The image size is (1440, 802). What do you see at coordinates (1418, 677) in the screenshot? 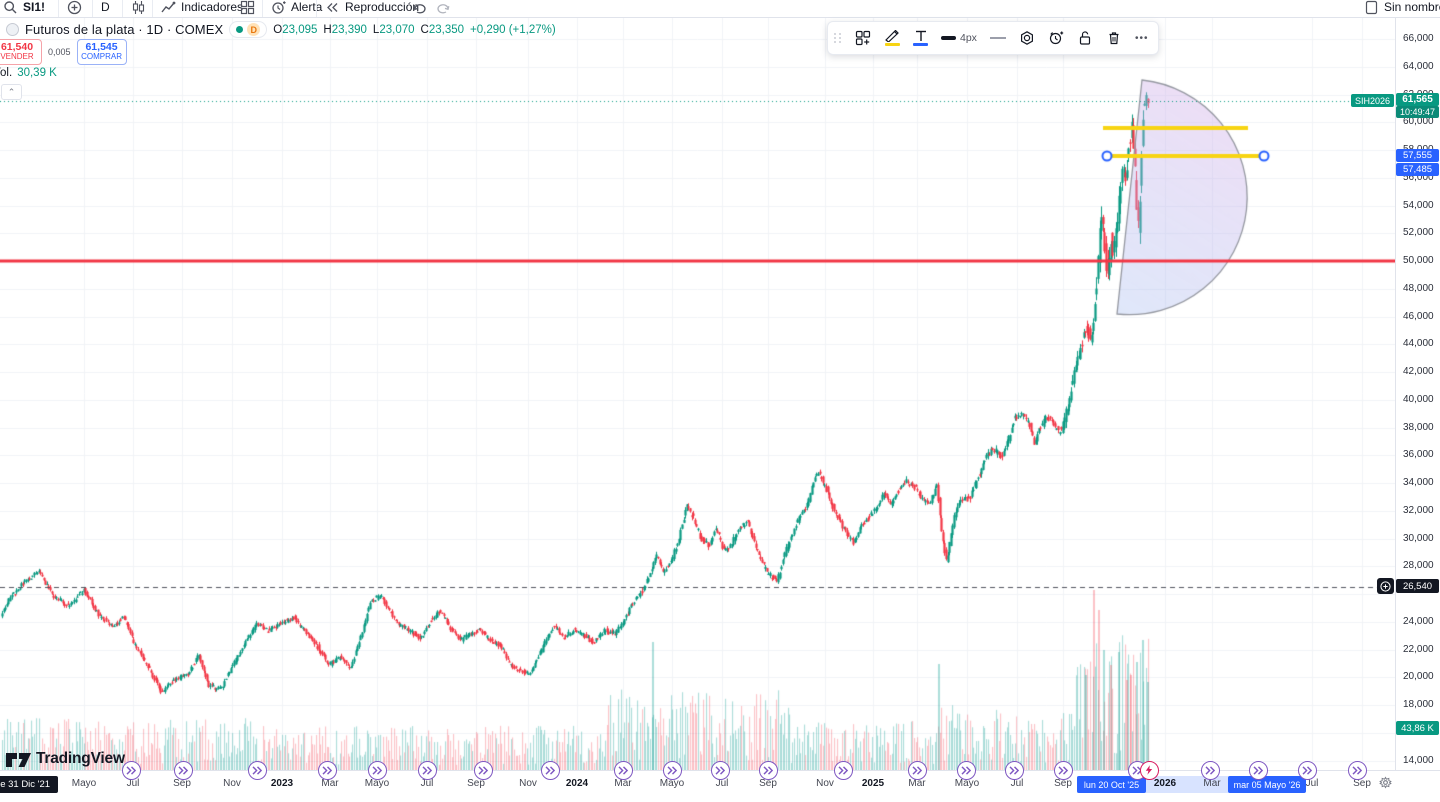
I see `price-tick-label: 20,000` at bounding box center [1418, 677].